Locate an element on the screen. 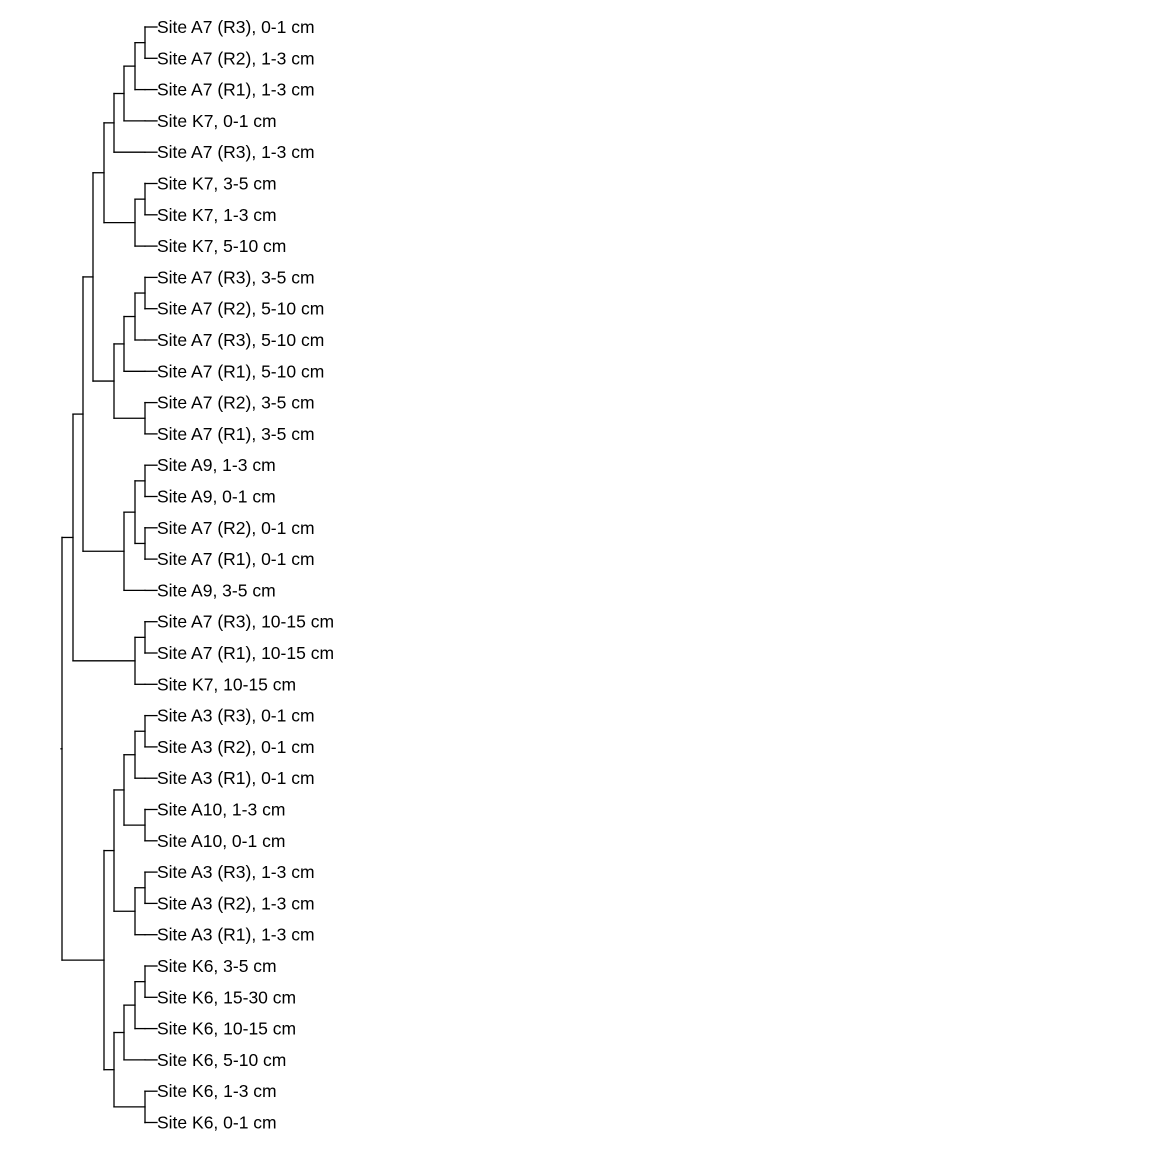 Image resolution: width=1152 pixels, height=1152 pixels. leaf-label: Site A7 (R1), 10-15 cm is located at coordinates (245, 653).